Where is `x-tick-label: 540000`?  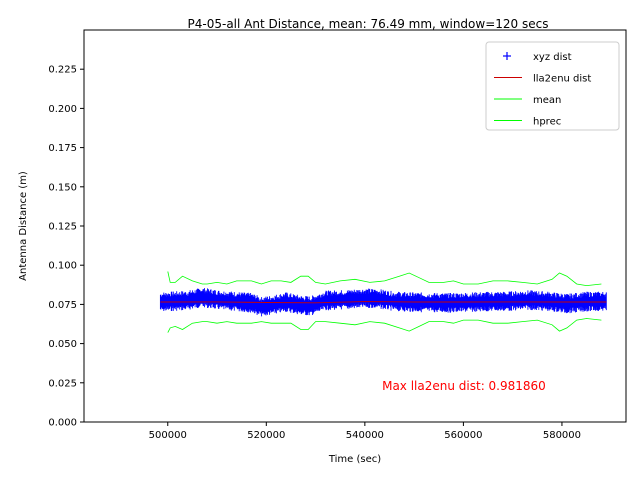
x-tick-label: 540000 is located at coordinates (365, 435).